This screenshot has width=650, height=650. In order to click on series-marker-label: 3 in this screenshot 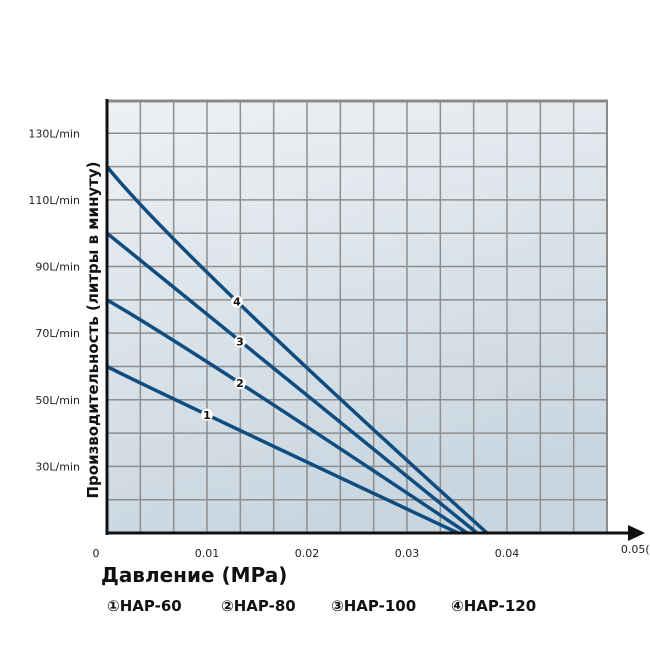, I will do `click(240, 341)`.